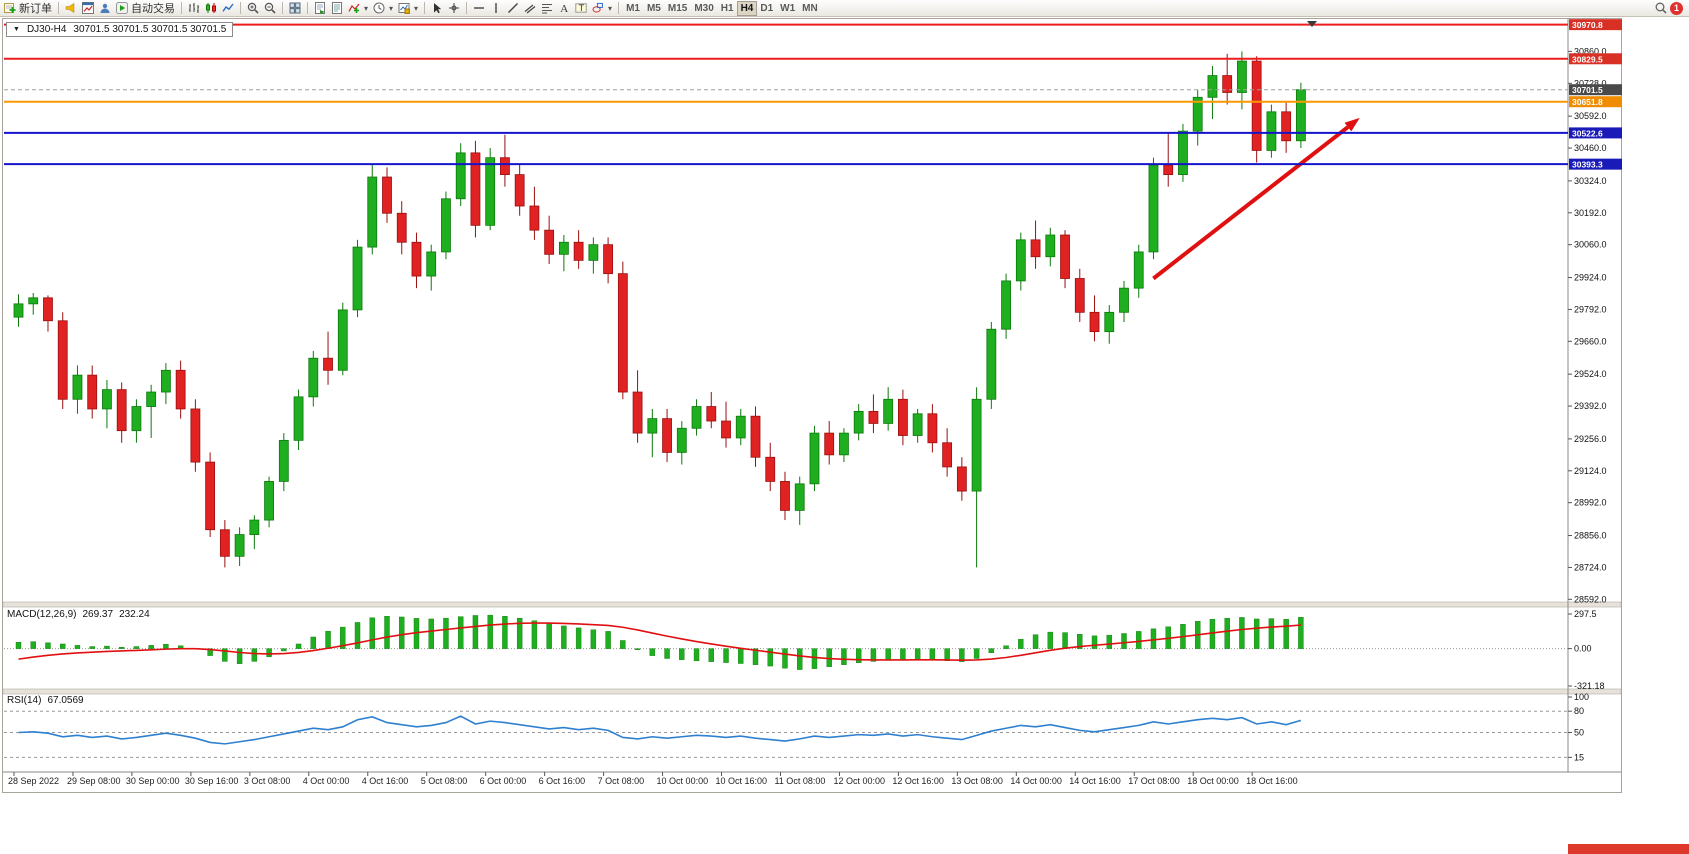 Image resolution: width=1689 pixels, height=854 pixels. I want to click on tf-m30-button: M30, so click(704, 8).